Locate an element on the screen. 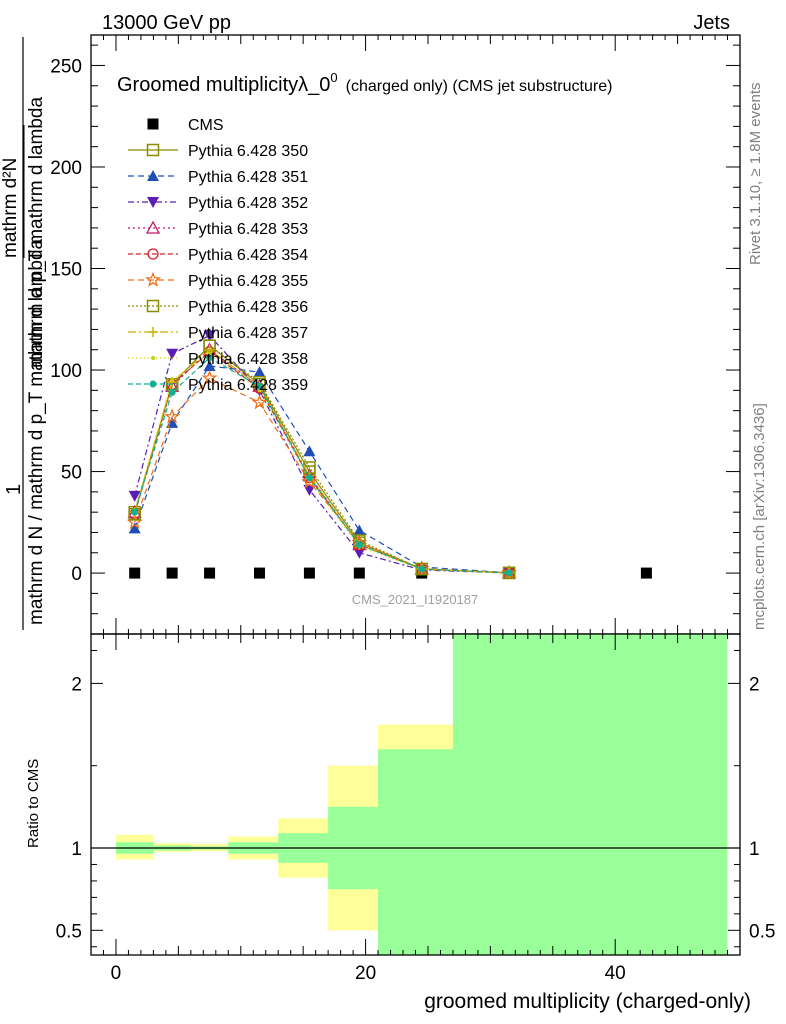  legend-entry: Pythia 6.428 355 is located at coordinates (218, 280).